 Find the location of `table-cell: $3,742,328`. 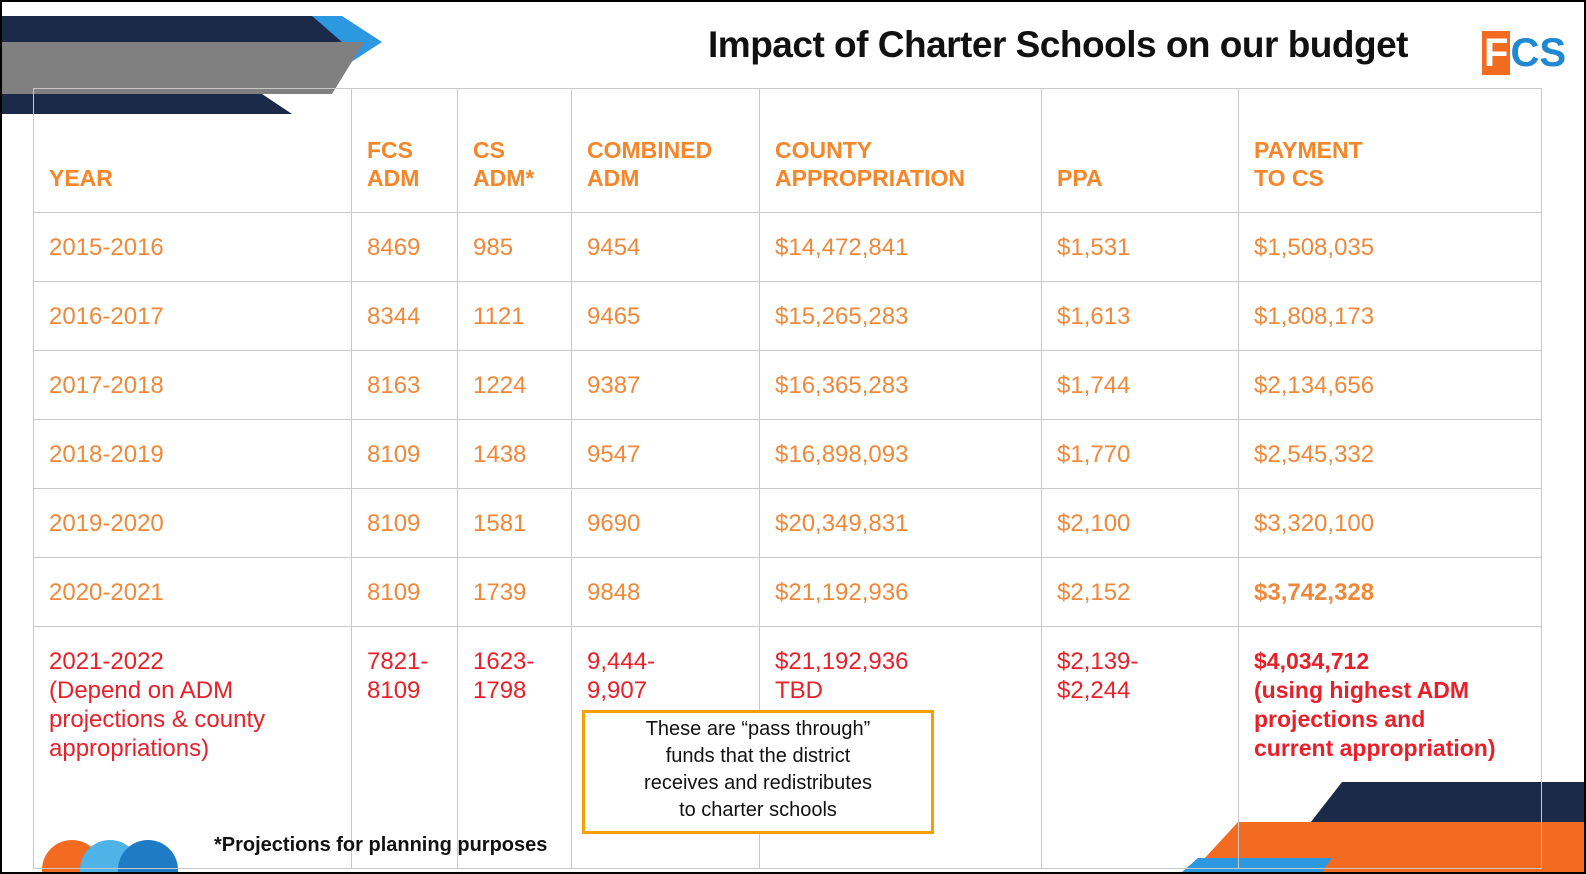

table-cell: $3,742,328 is located at coordinates (1390, 592).